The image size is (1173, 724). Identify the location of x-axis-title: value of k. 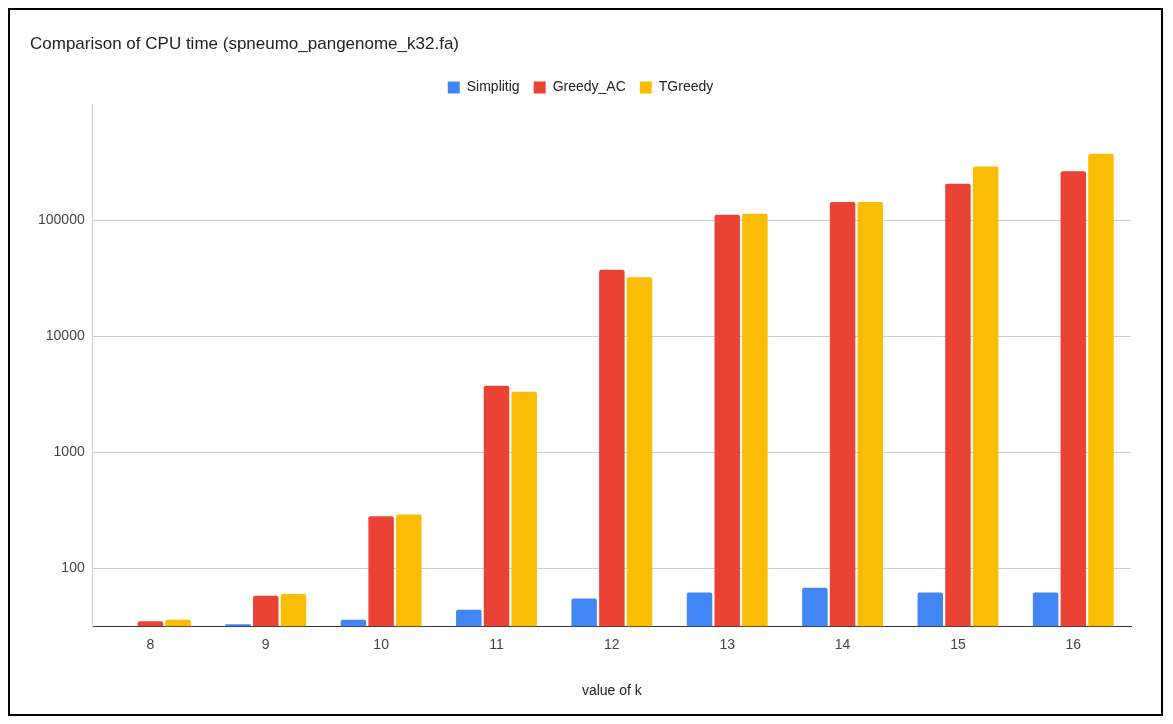
(612, 690).